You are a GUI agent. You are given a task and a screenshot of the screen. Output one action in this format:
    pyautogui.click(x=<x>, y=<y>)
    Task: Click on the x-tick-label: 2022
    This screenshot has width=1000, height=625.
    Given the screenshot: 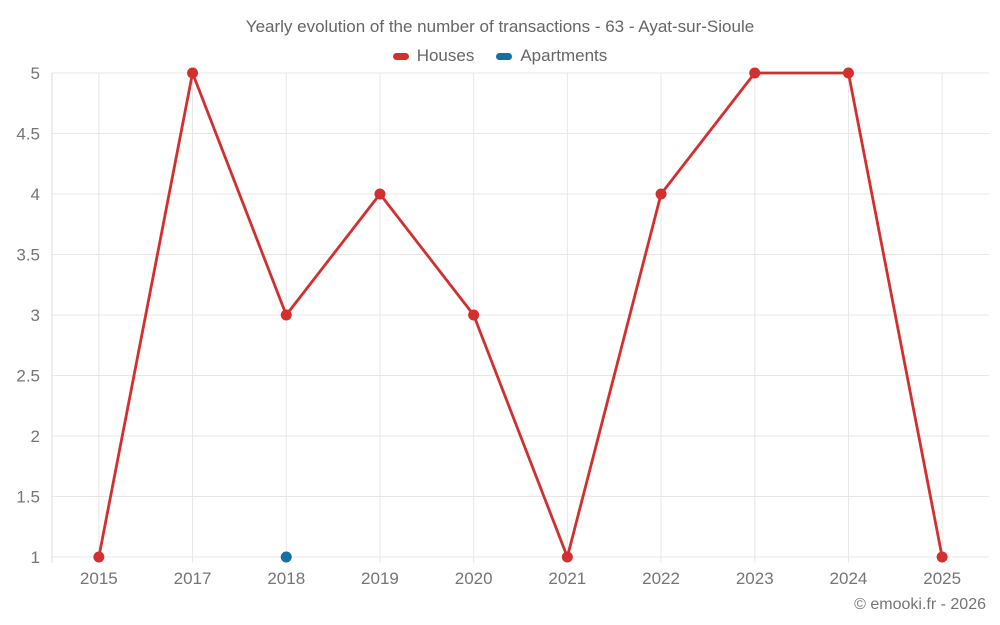 What is the action you would take?
    pyautogui.click(x=661, y=578)
    